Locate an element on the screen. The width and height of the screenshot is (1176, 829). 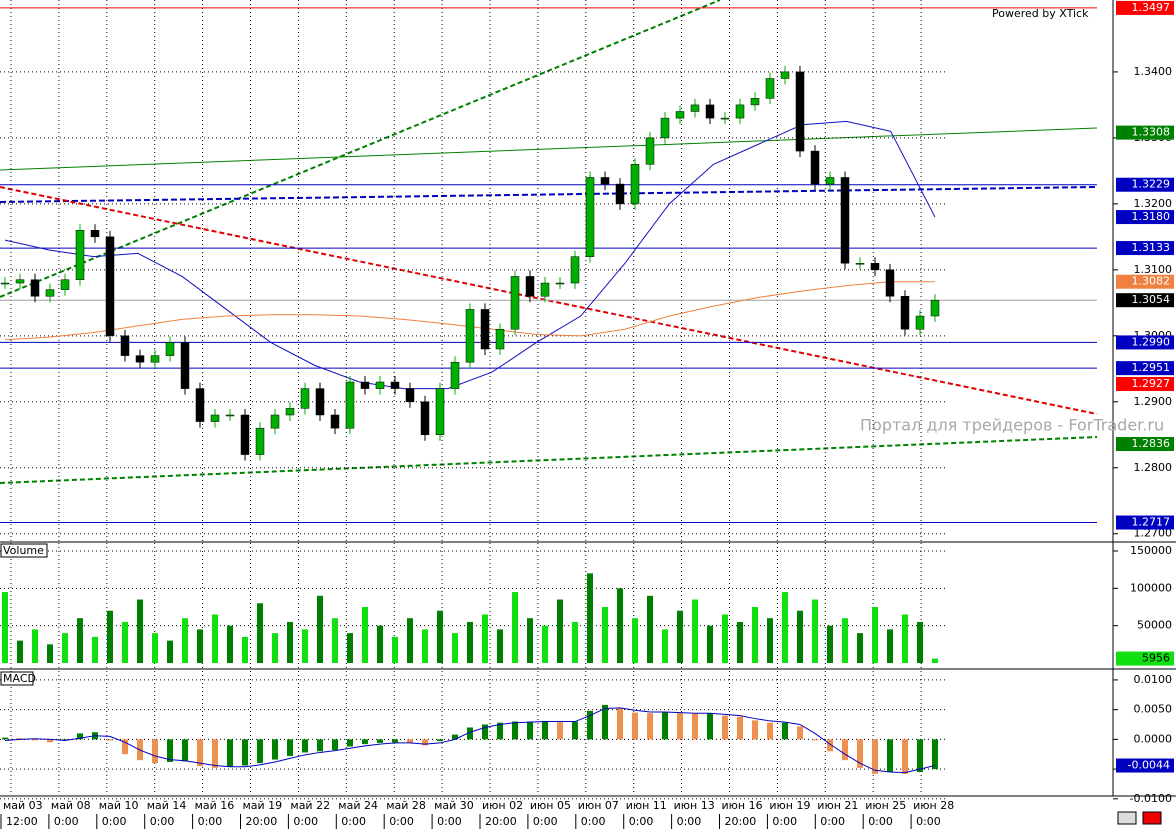
x-date-label: май 22 is located at coordinates (310, 805).